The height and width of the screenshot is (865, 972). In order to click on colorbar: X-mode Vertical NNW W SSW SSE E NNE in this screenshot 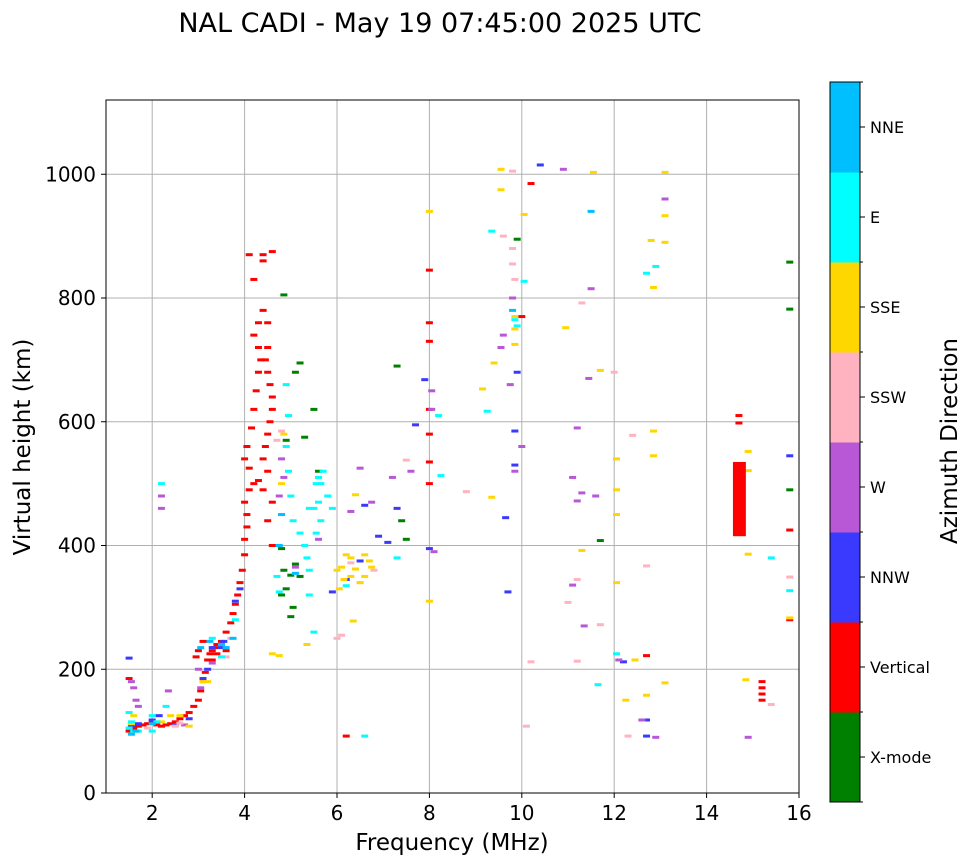, I will do `click(880, 442)`.